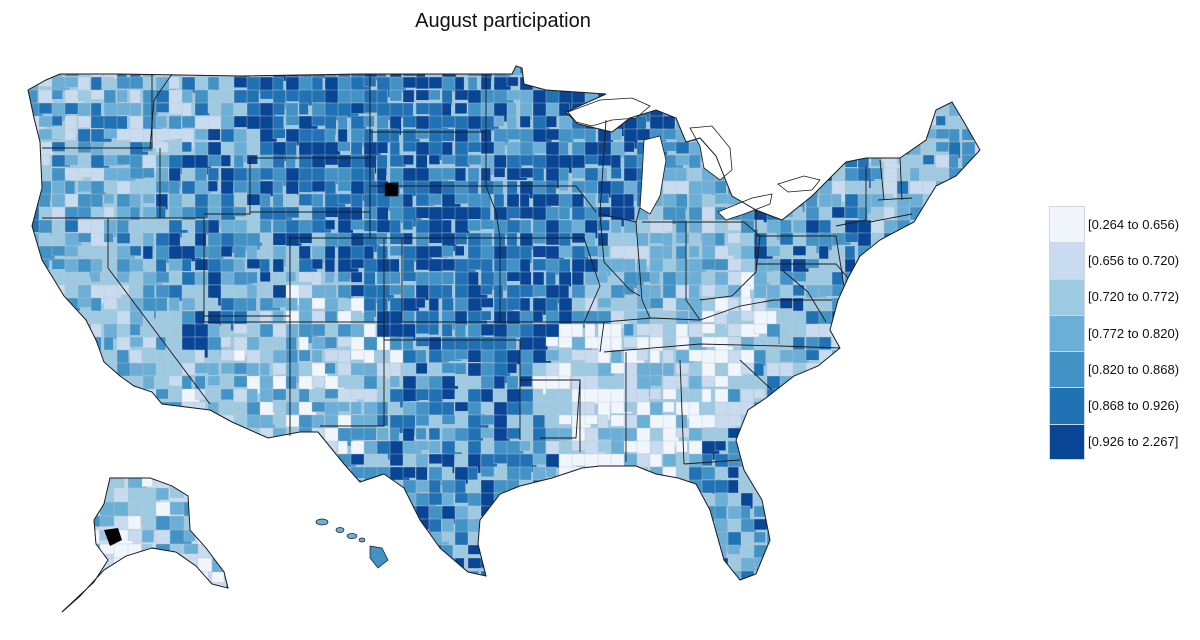 The width and height of the screenshot is (1200, 640). What do you see at coordinates (1067, 224) in the screenshot?
I see `legend-swatch` at bounding box center [1067, 224].